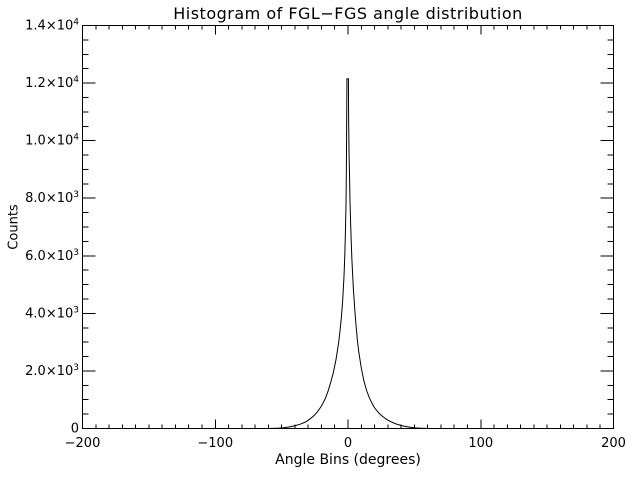  Describe the element at coordinates (14, 227) in the screenshot. I see `y-axis-label: Counts` at that location.